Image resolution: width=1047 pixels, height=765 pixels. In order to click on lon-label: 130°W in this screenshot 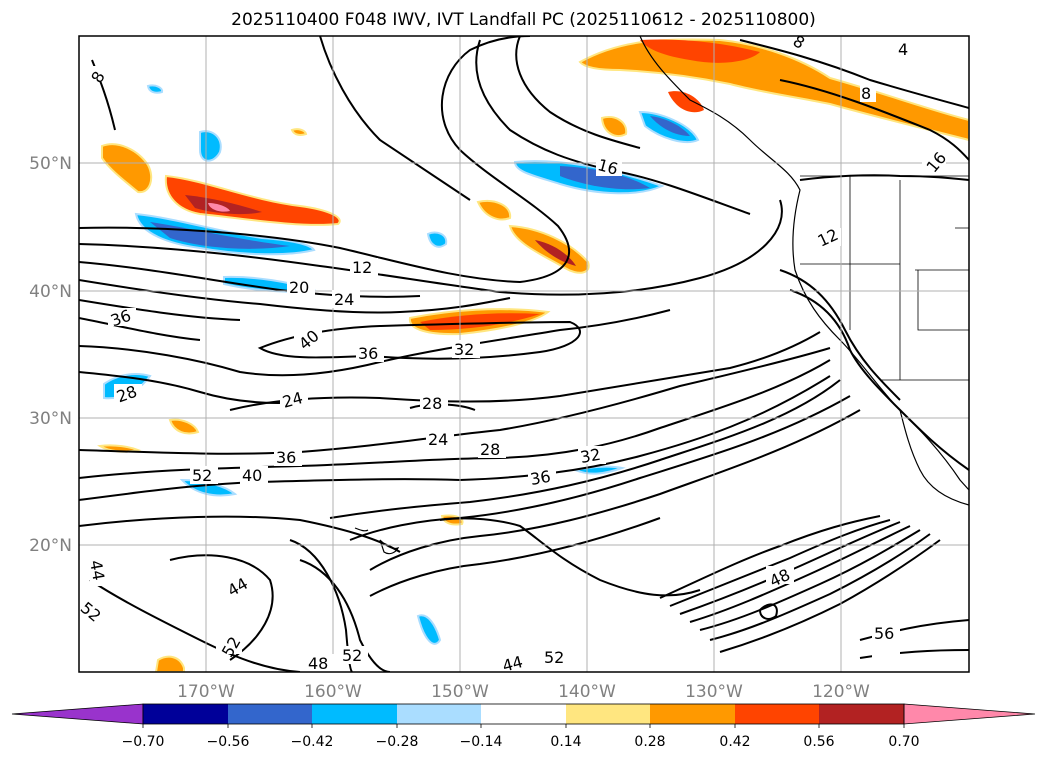, I will do `click(714, 692)`.